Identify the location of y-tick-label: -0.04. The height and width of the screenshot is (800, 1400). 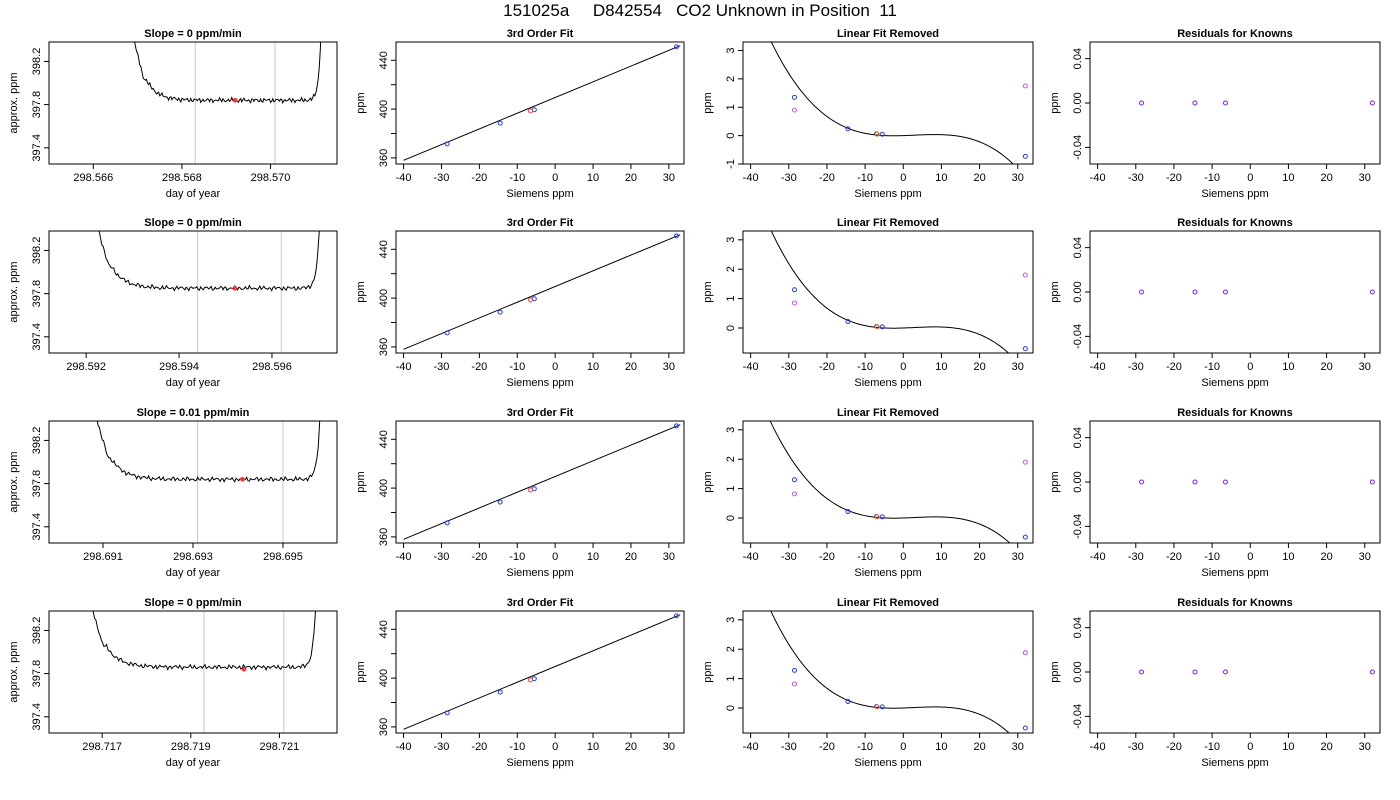
(1078, 336).